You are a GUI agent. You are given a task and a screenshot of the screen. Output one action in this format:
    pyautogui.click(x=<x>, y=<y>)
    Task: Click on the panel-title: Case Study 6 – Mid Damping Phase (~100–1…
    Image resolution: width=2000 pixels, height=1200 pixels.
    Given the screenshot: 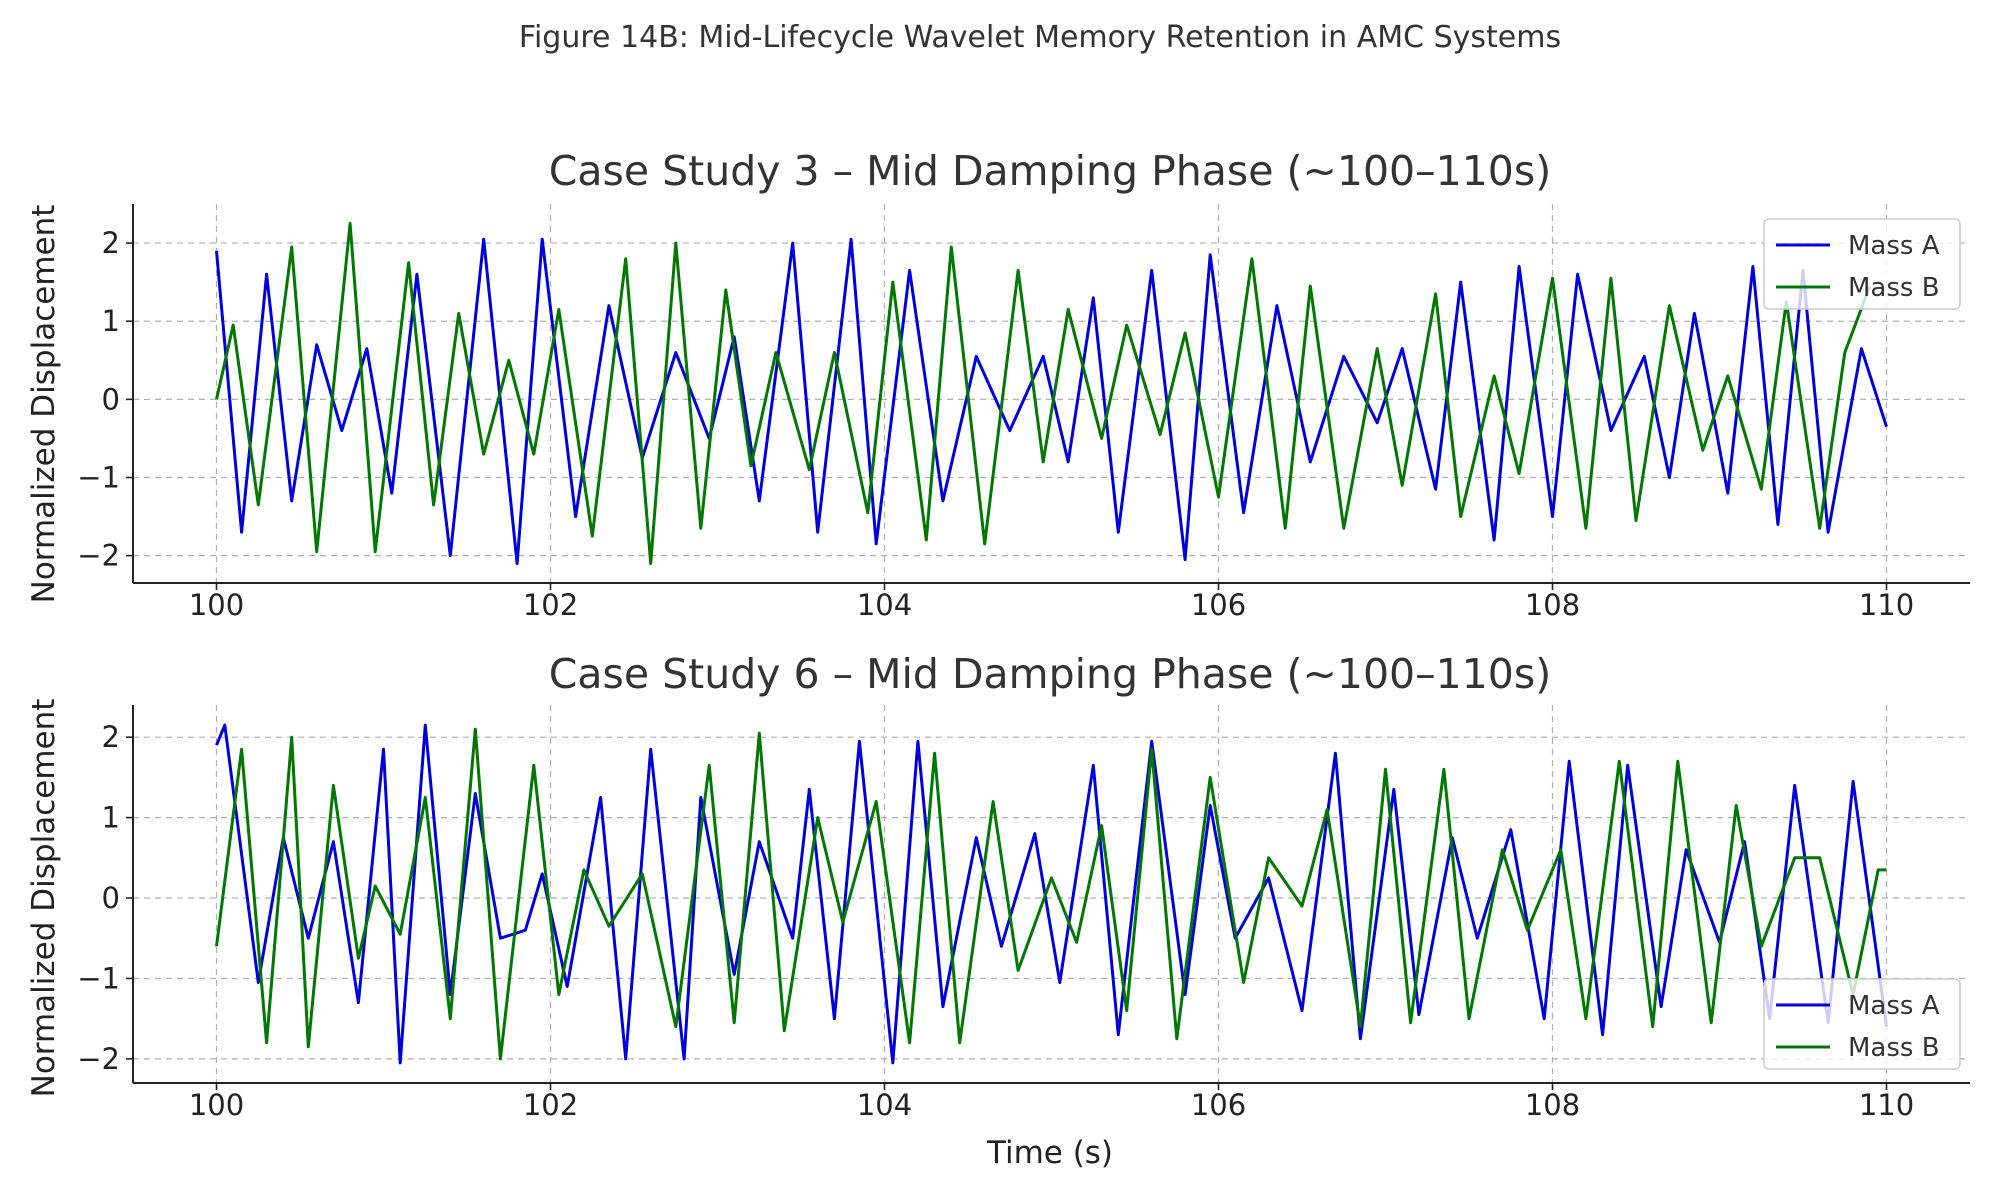 What is the action you would take?
    pyautogui.click(x=1050, y=674)
    